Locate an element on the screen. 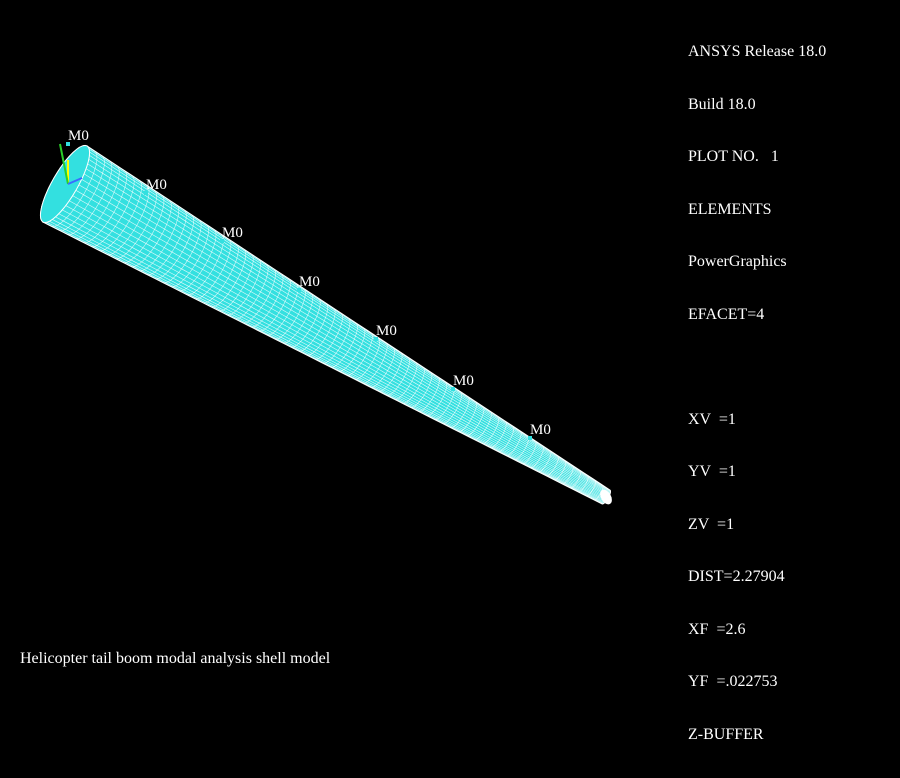  yv-text: YV =1 is located at coordinates (712, 471).